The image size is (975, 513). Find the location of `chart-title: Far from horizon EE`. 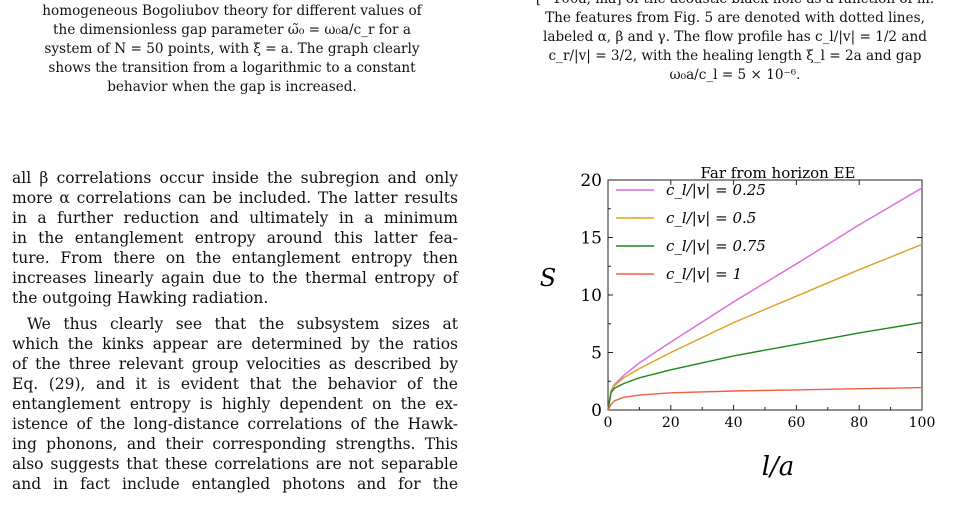

chart-title: Far from horizon EE is located at coordinates (778, 173).